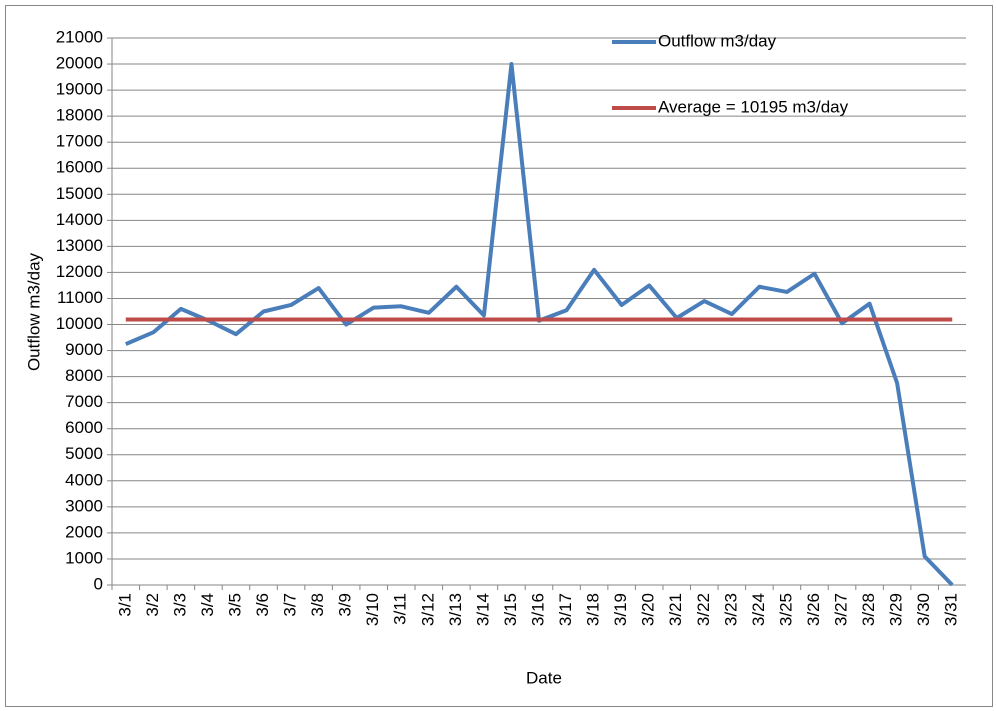  Describe the element at coordinates (79, 245) in the screenshot. I see `y-tick-label: 13000` at that location.